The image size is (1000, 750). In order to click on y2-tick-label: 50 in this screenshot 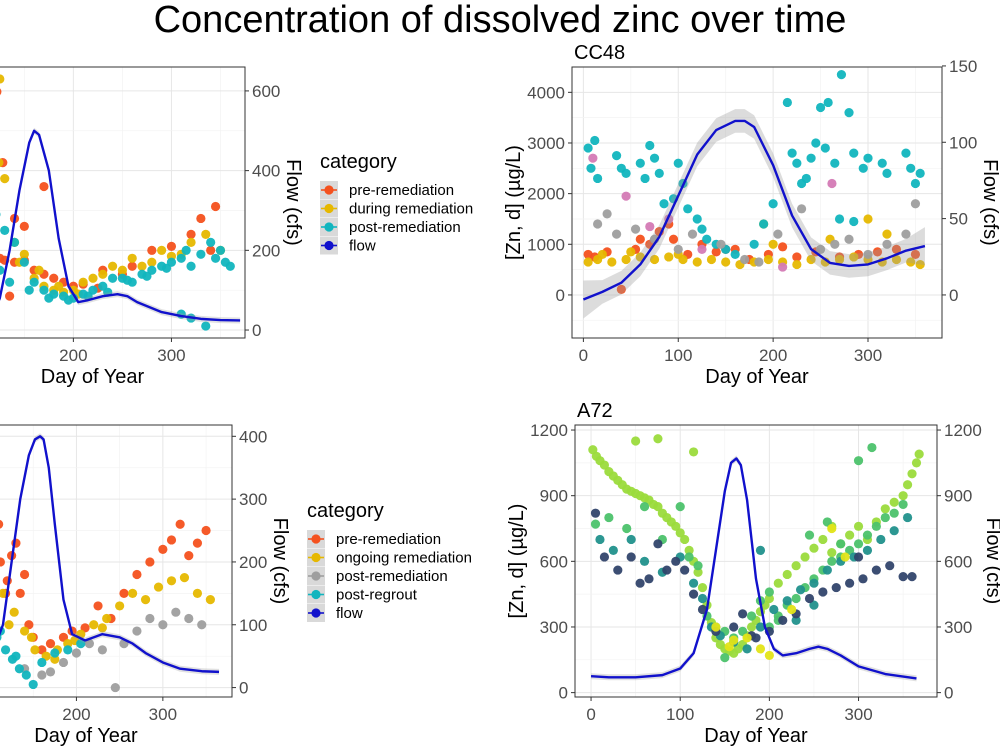, I will do `click(958, 219)`.